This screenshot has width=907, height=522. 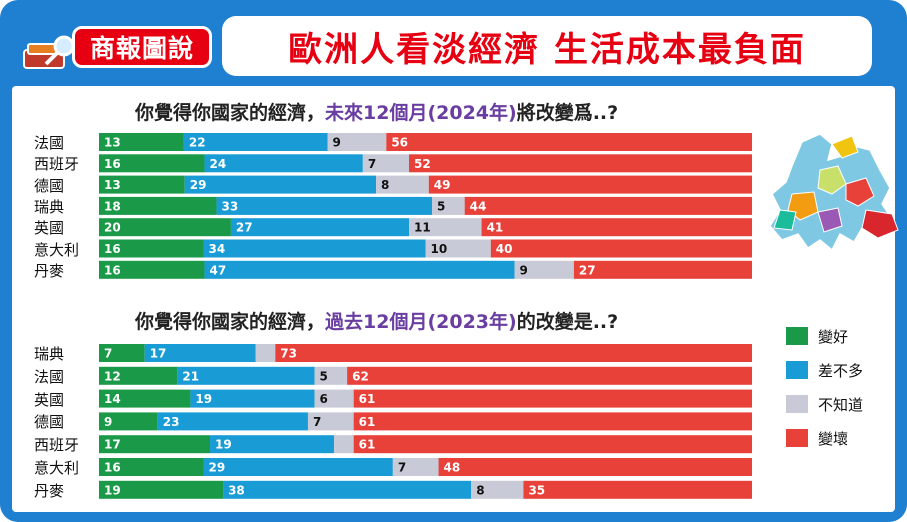 What do you see at coordinates (587, 270) in the screenshot?
I see `chart-1-value-label-worse: 27` at bounding box center [587, 270].